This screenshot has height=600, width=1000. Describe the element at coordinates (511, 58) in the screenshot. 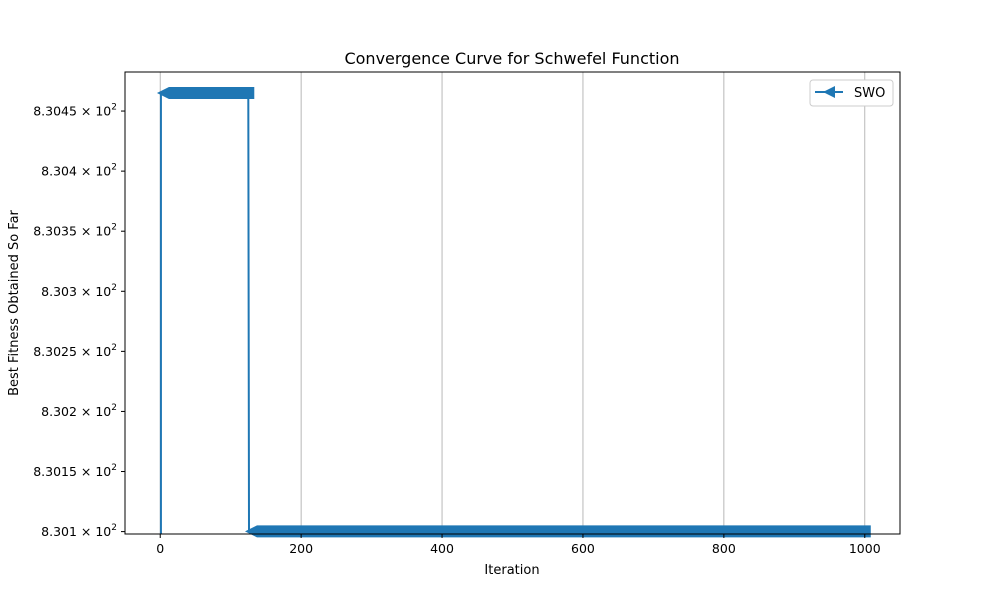

I see `chart-title: Convergence Curve for Schwefel Function` at that location.